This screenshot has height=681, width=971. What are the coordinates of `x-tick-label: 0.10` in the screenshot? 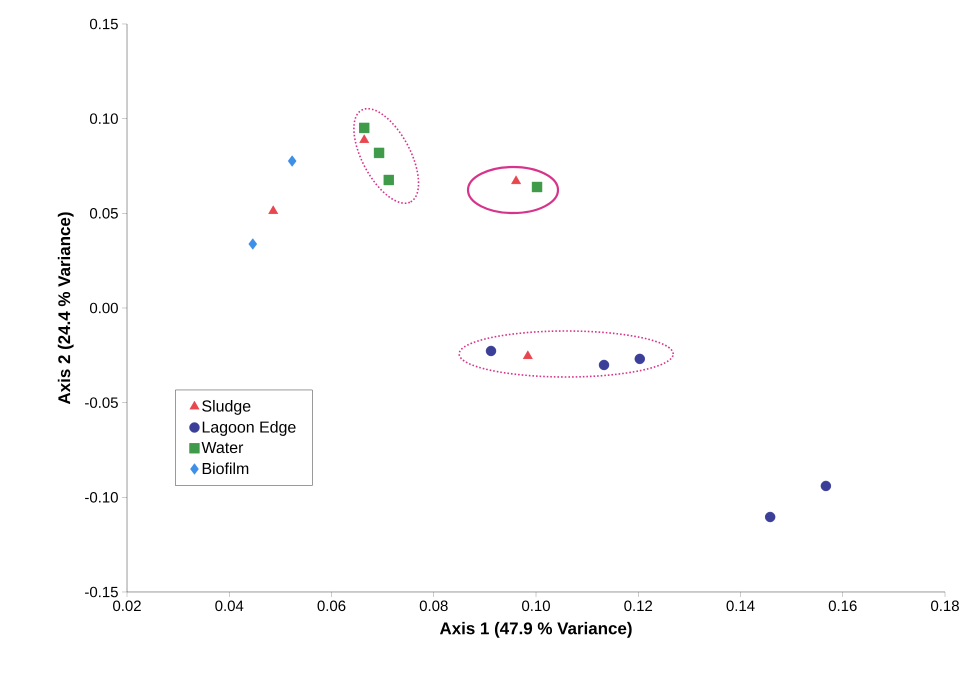 It's located at (536, 606).